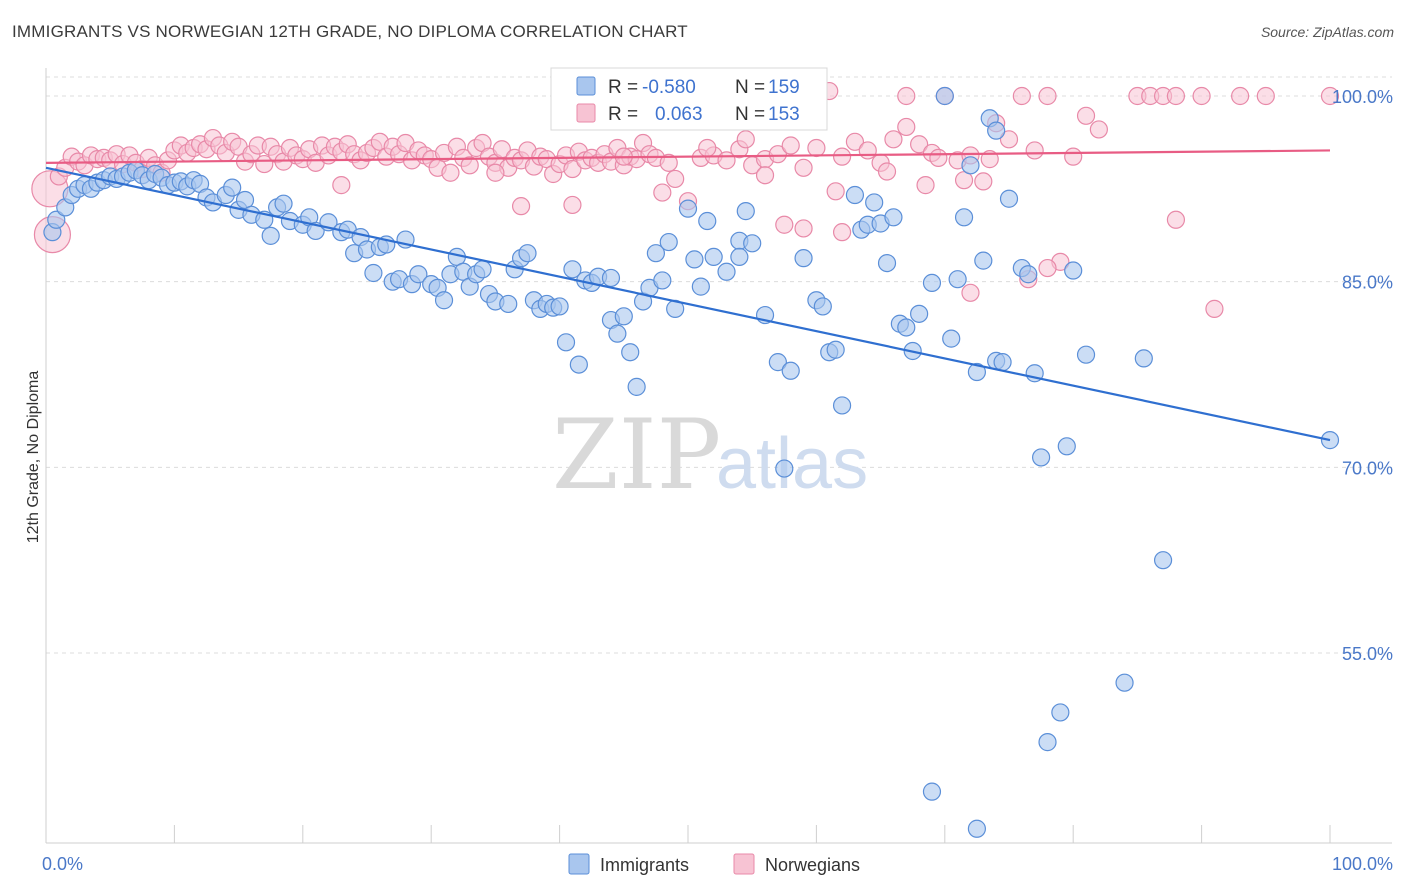 The image size is (1406, 892). What do you see at coordinates (750, 87) in the screenshot?
I see `legend-n-label-1: N =` at bounding box center [750, 87].